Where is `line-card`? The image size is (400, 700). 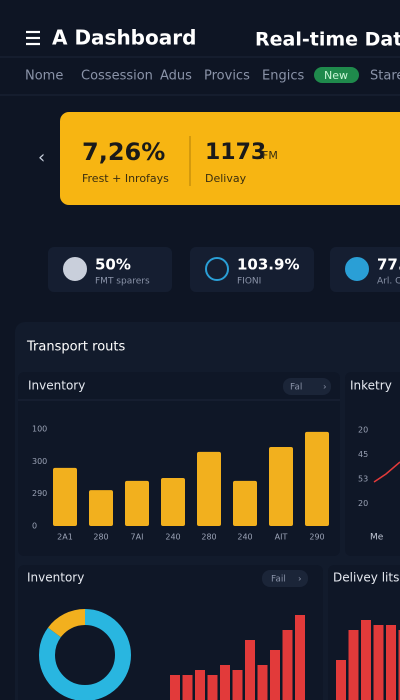 line-card is located at coordinates (372, 464).